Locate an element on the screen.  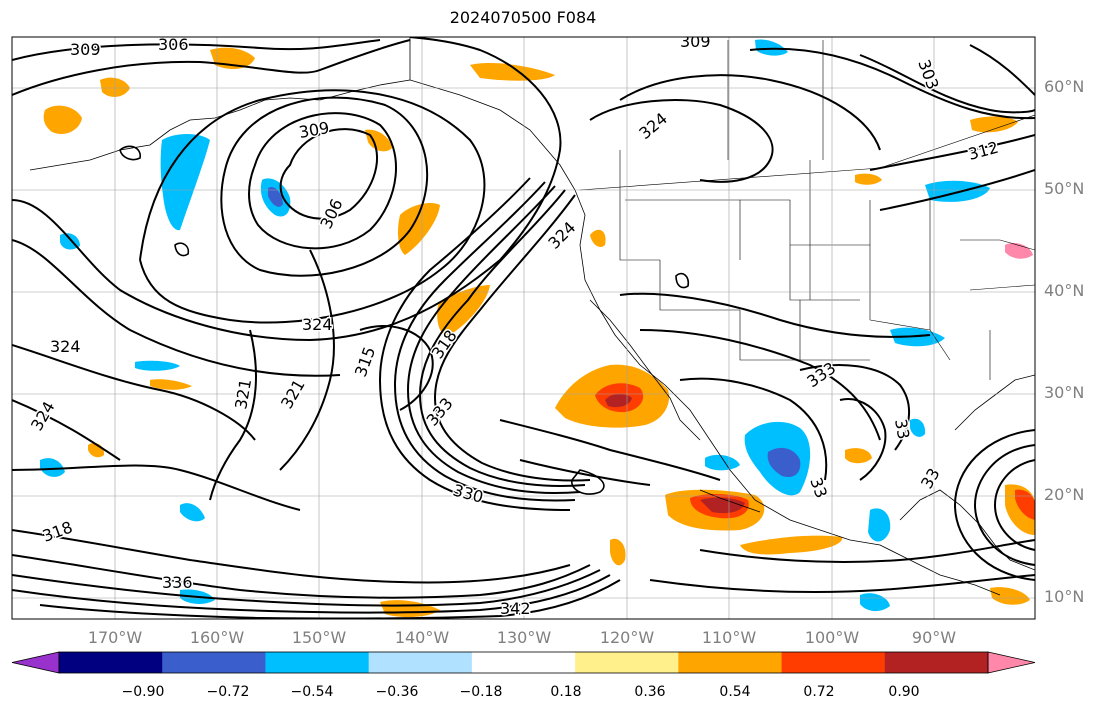
contour-label: 342 is located at coordinates (515, 608).